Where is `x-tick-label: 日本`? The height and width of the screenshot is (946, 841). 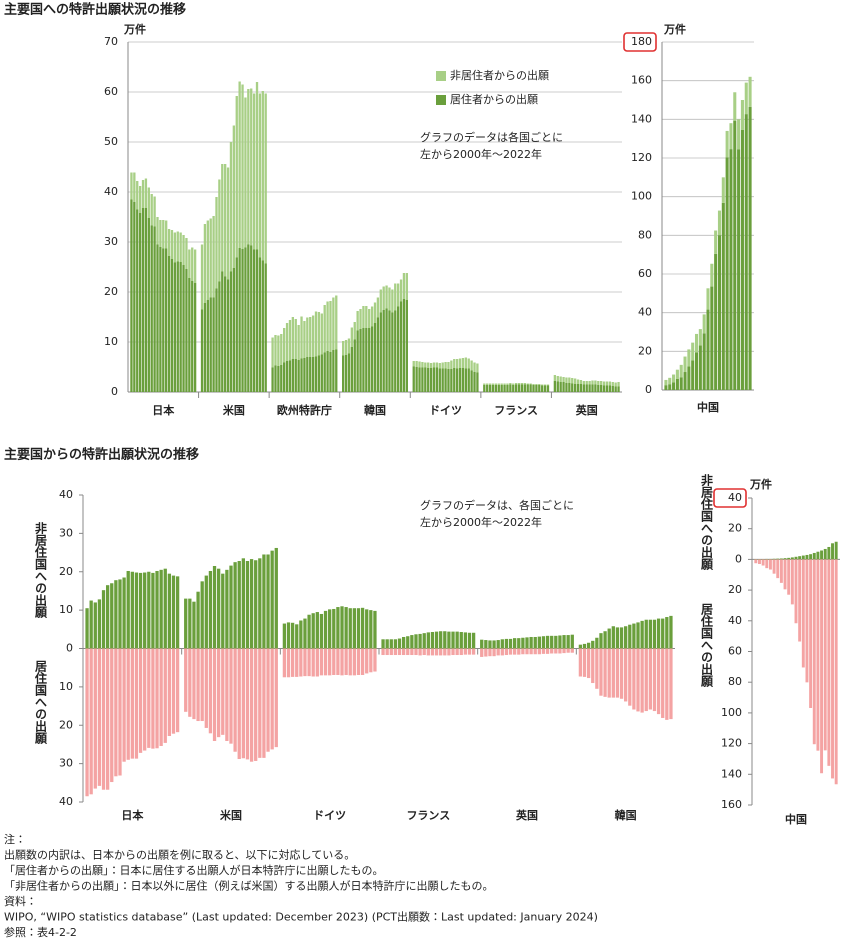 x-tick-label: 日本 is located at coordinates (163, 410).